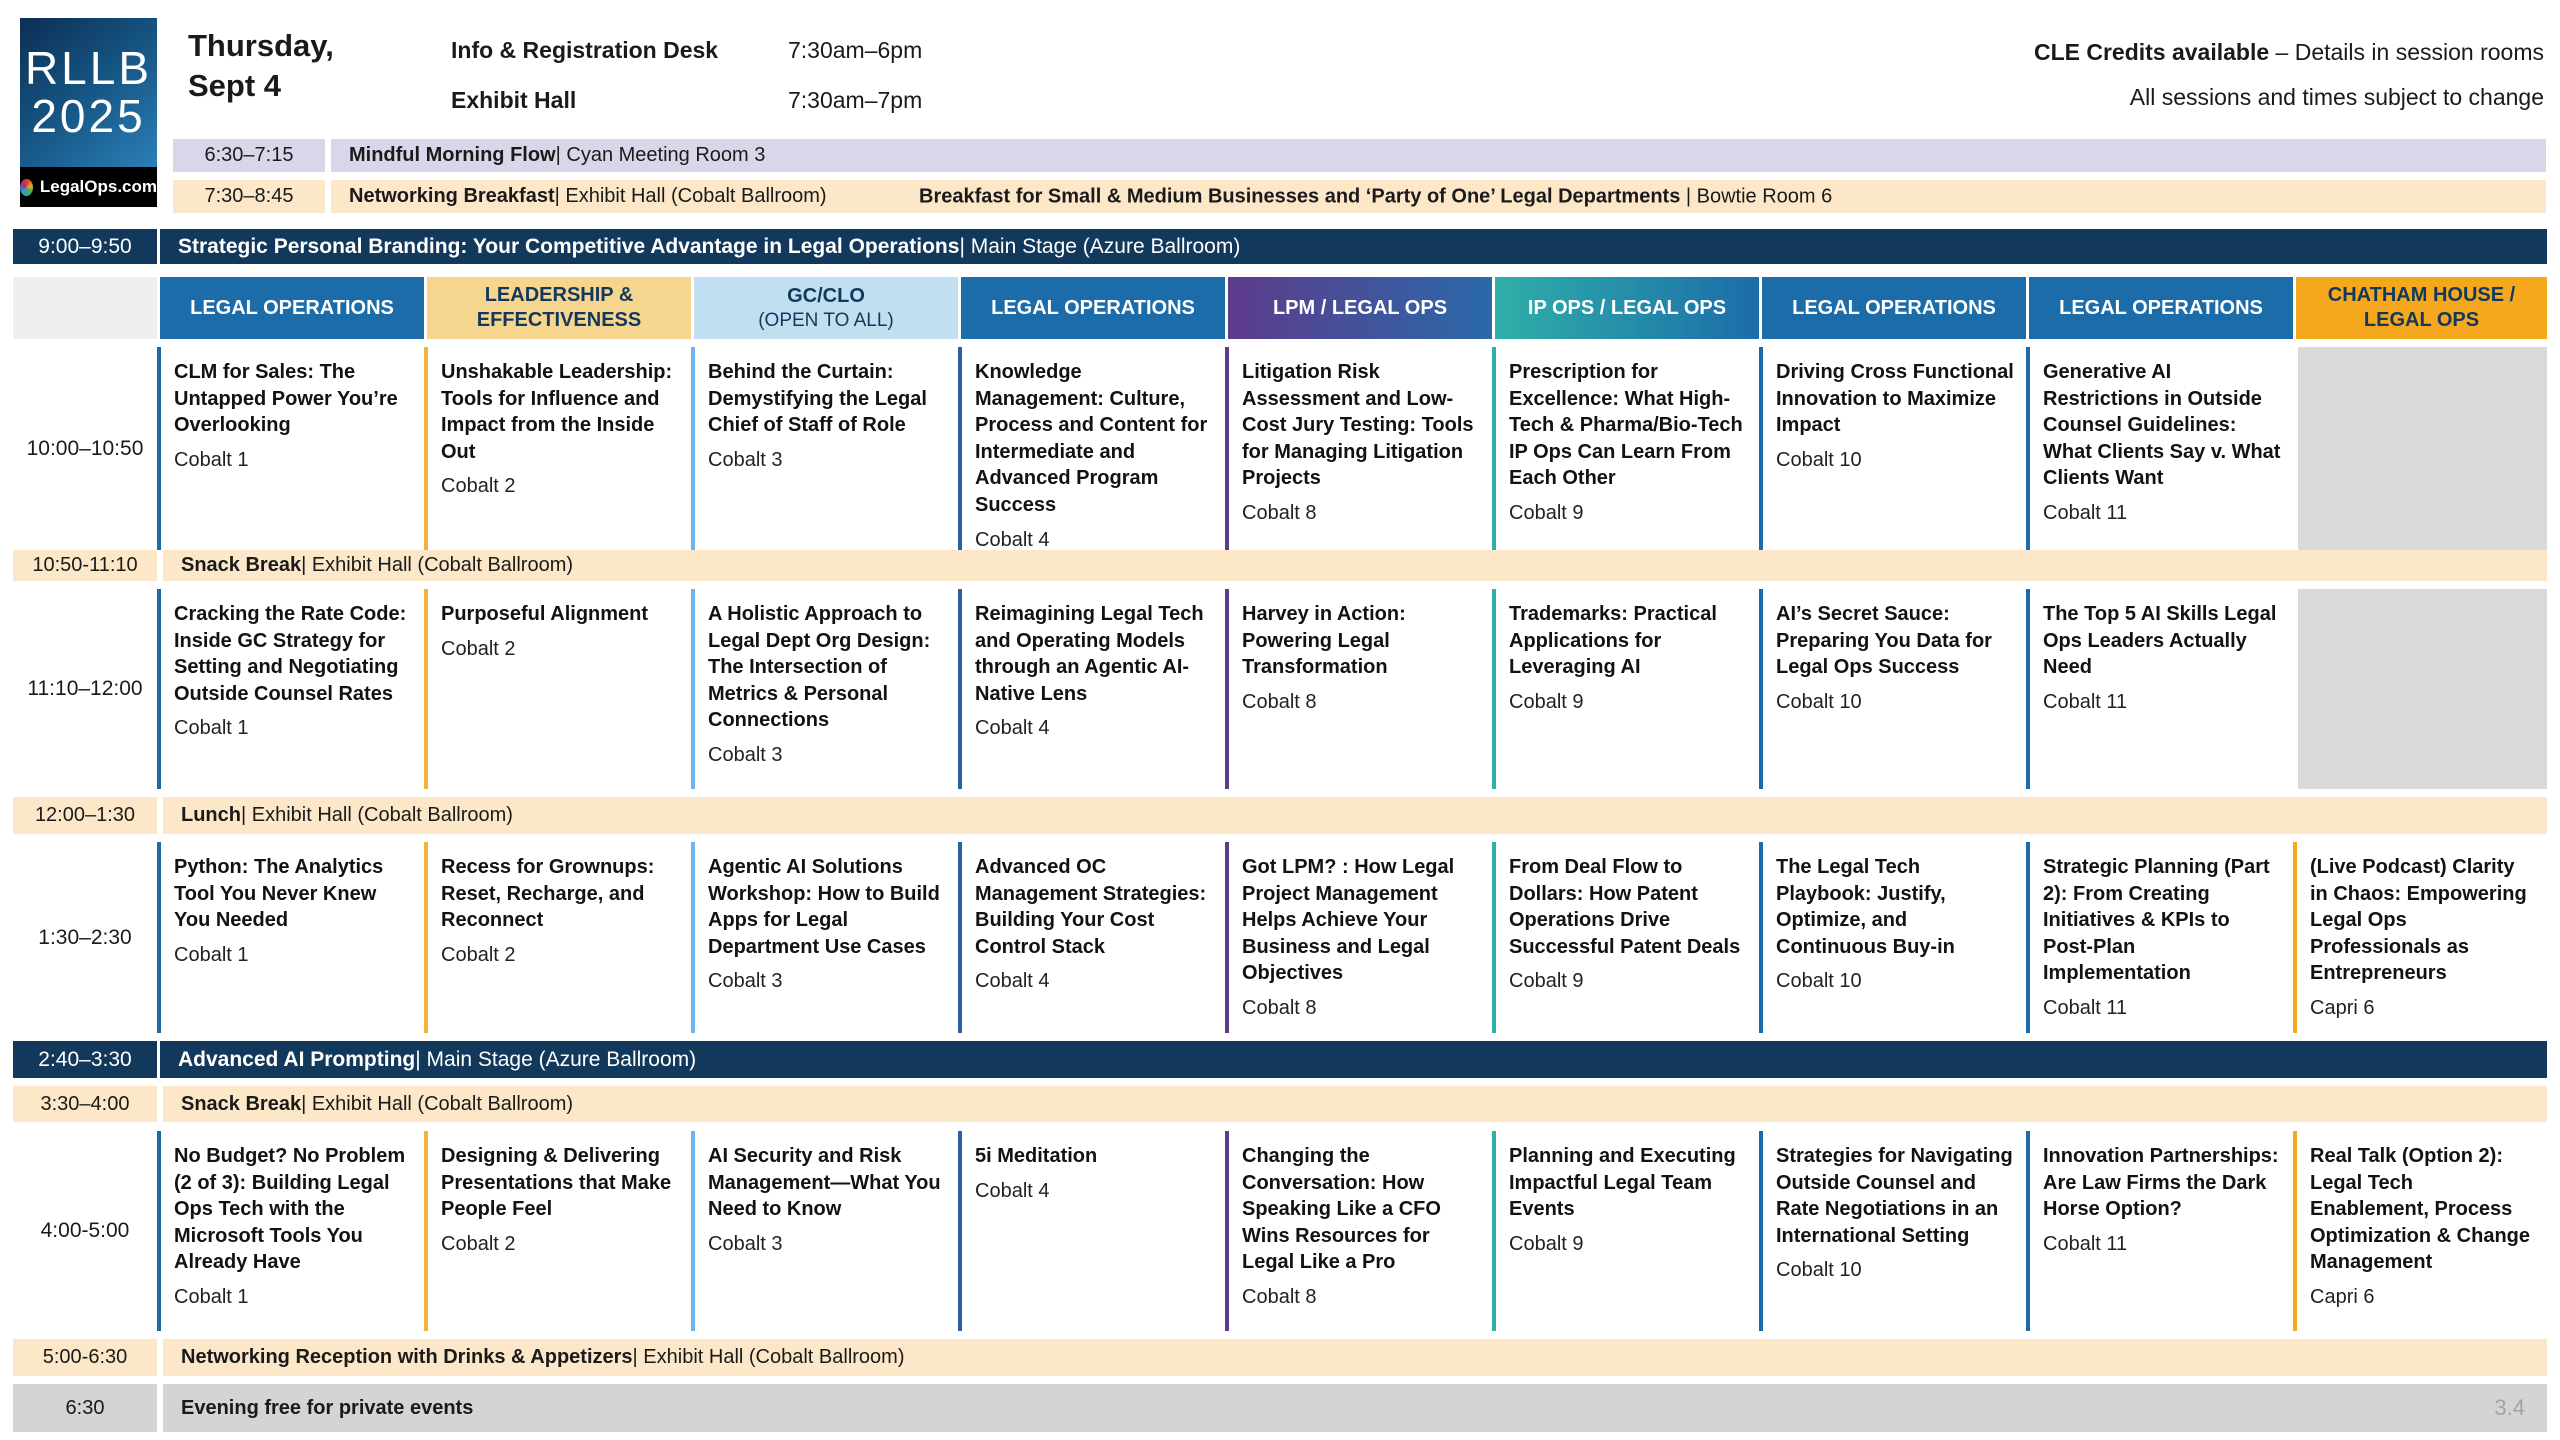  I want to click on logo-brand-bar: LegalOps.com, so click(88, 187).